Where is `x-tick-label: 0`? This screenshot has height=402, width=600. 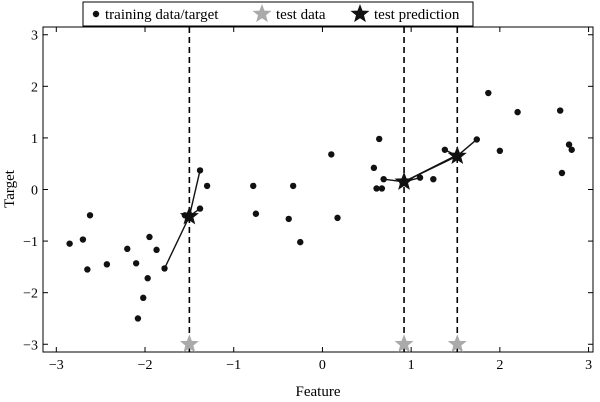 x-tick-label: 0 is located at coordinates (322, 365).